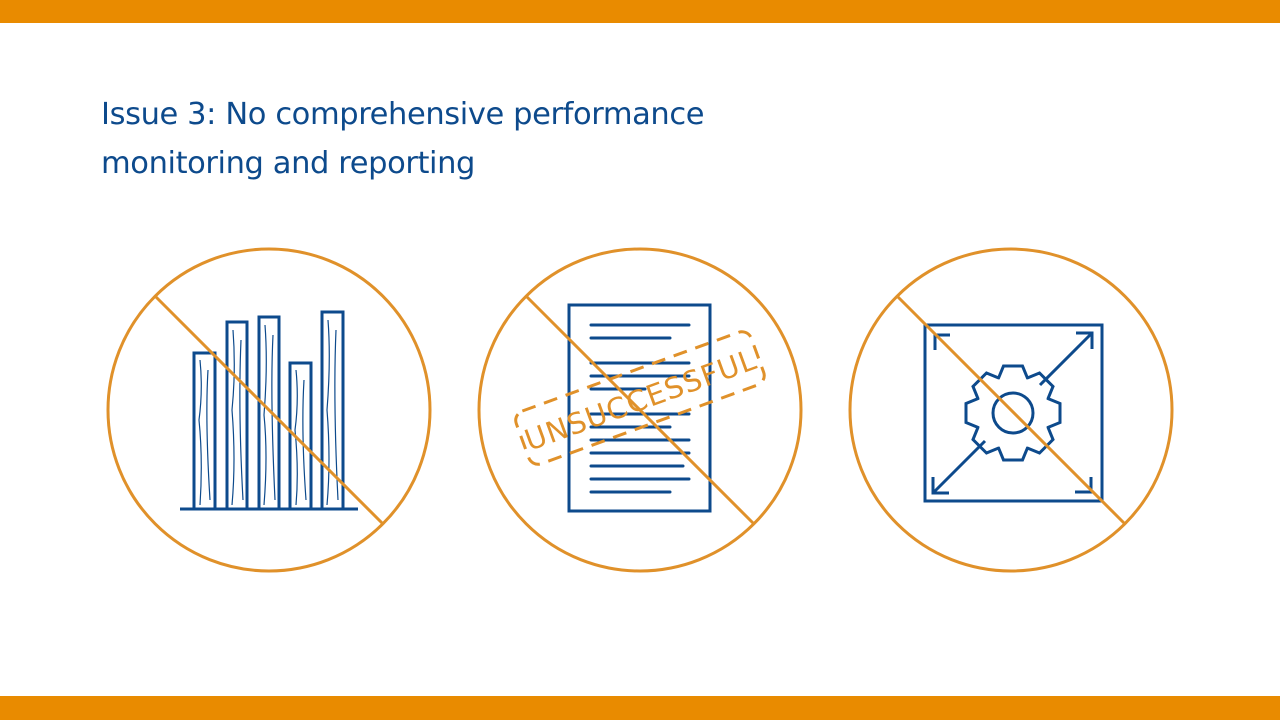 This screenshot has height=720, width=1280. I want to click on gear-scale-prohibited-icon, so click(1011, 410).